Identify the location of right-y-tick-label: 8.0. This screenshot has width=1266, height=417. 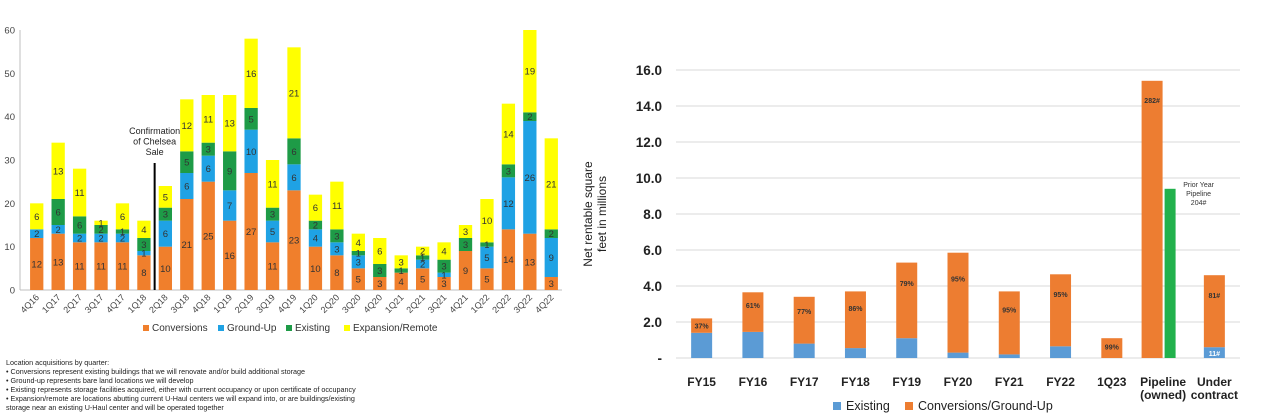
(652, 214).